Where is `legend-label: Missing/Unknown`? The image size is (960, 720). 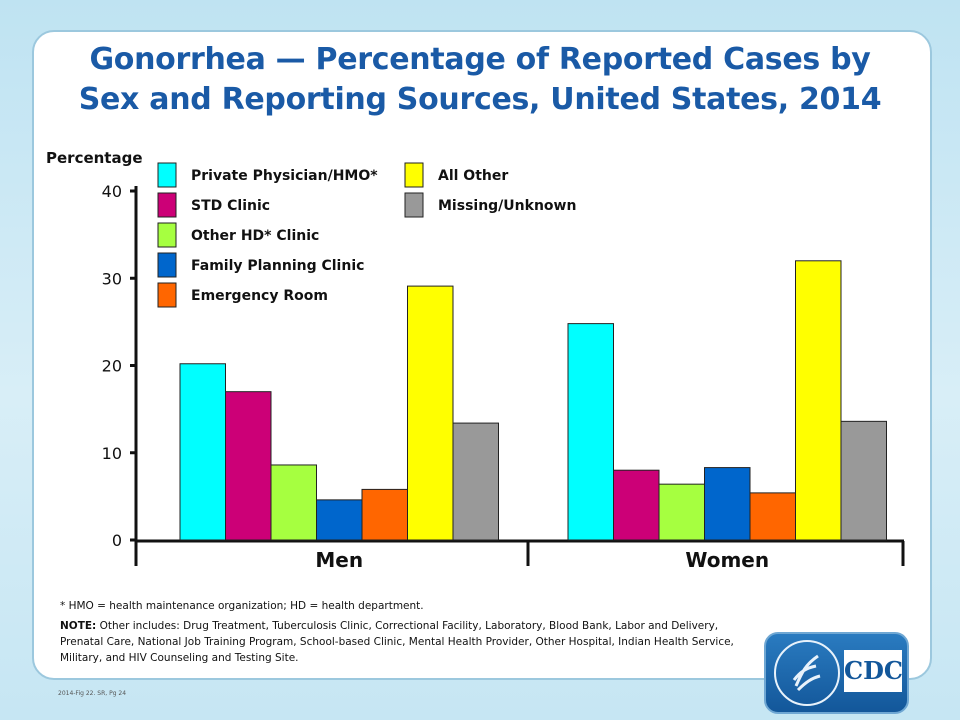 legend-label: Missing/Unknown is located at coordinates (507, 206).